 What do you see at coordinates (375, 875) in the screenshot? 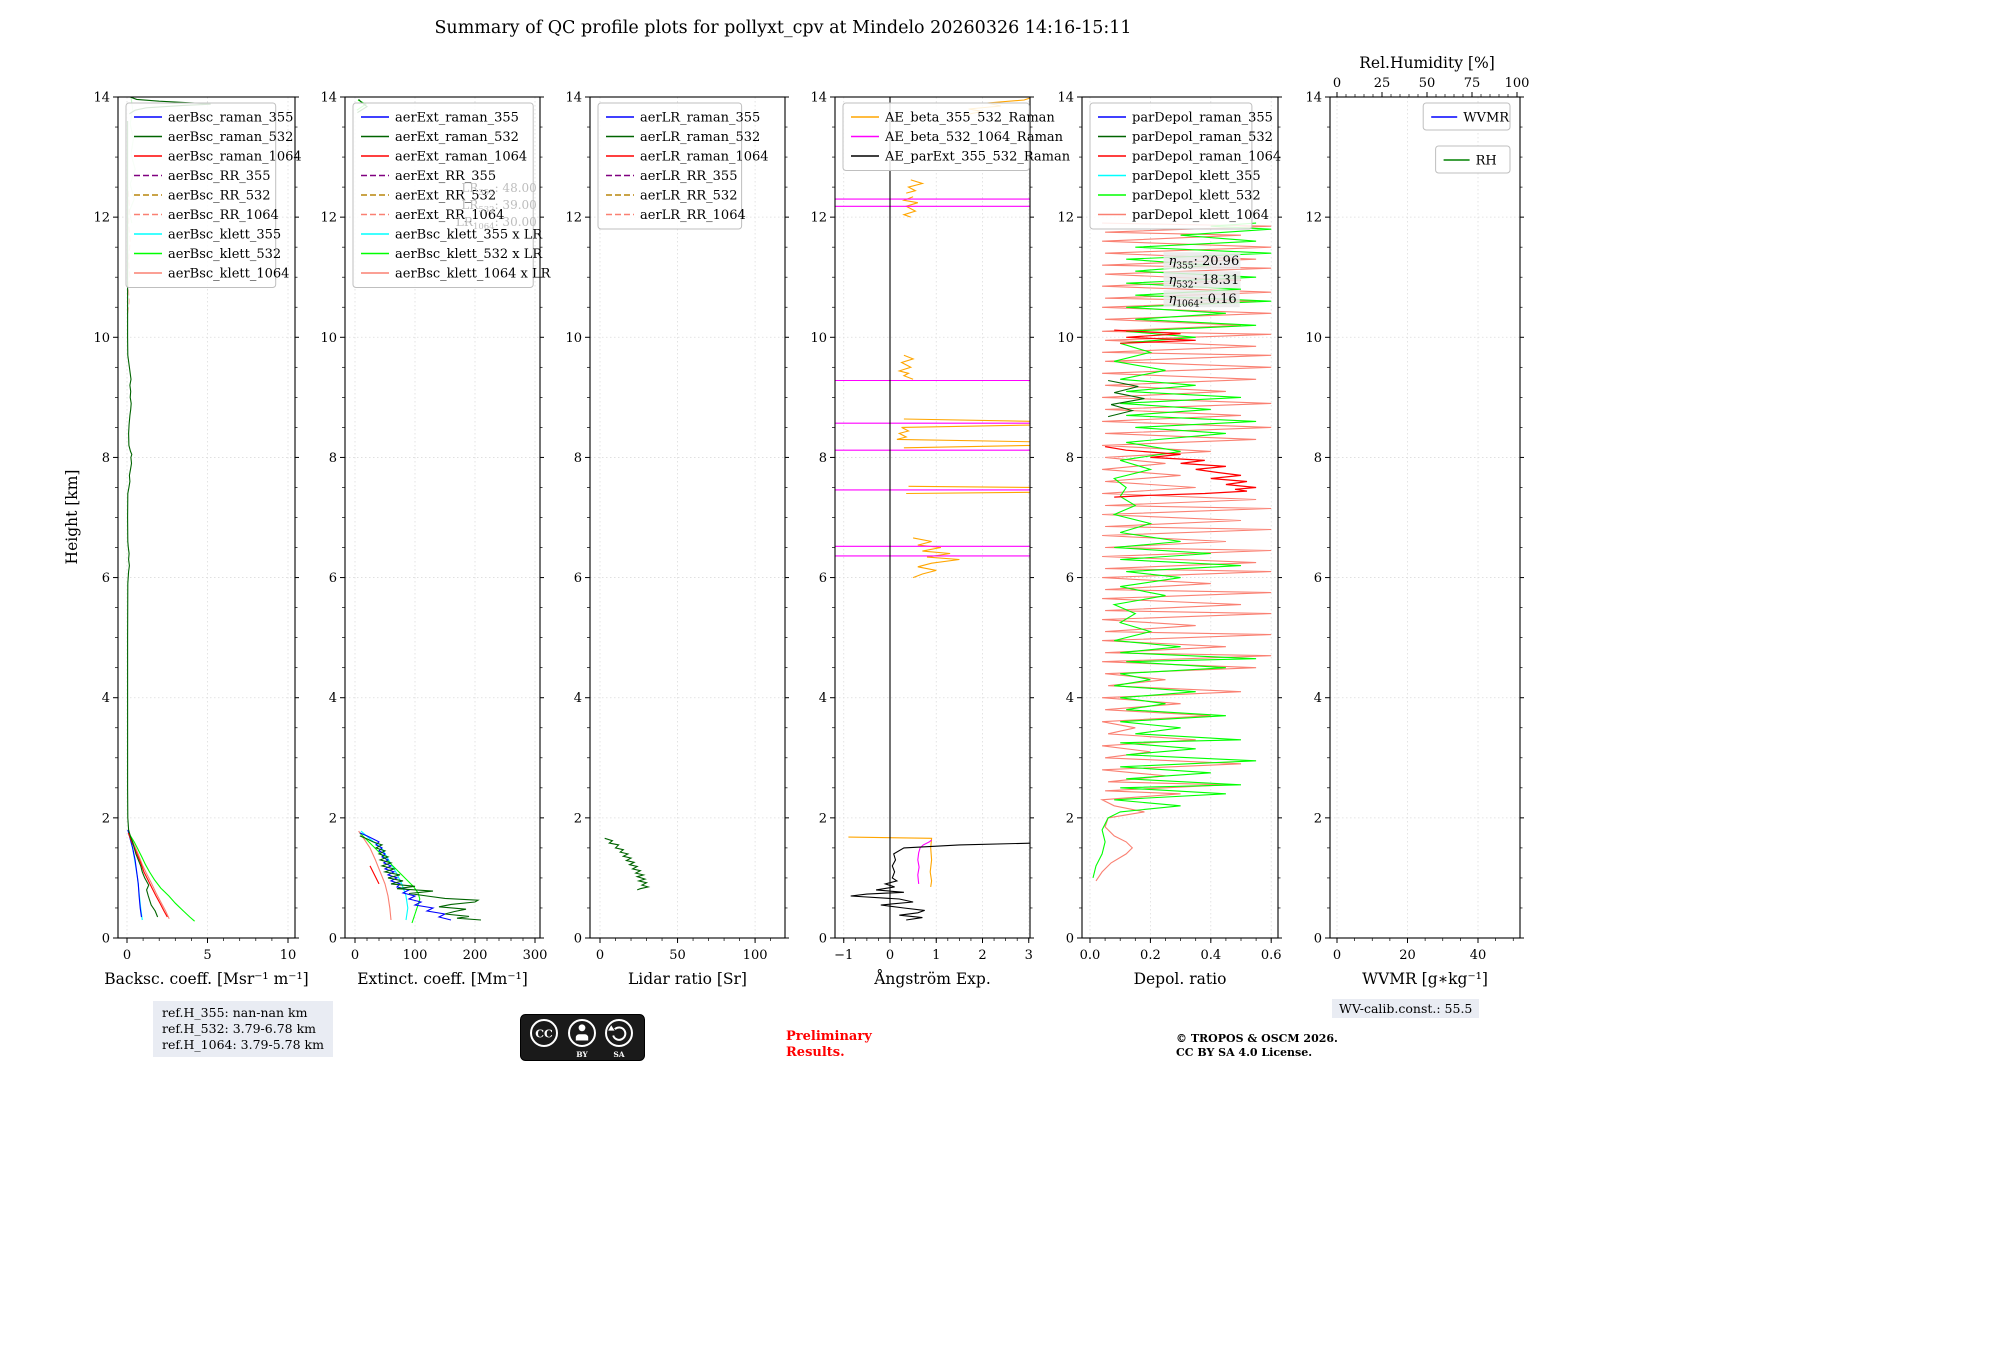
I see `series-aerBsc_klett_1064 x LR` at bounding box center [375, 875].